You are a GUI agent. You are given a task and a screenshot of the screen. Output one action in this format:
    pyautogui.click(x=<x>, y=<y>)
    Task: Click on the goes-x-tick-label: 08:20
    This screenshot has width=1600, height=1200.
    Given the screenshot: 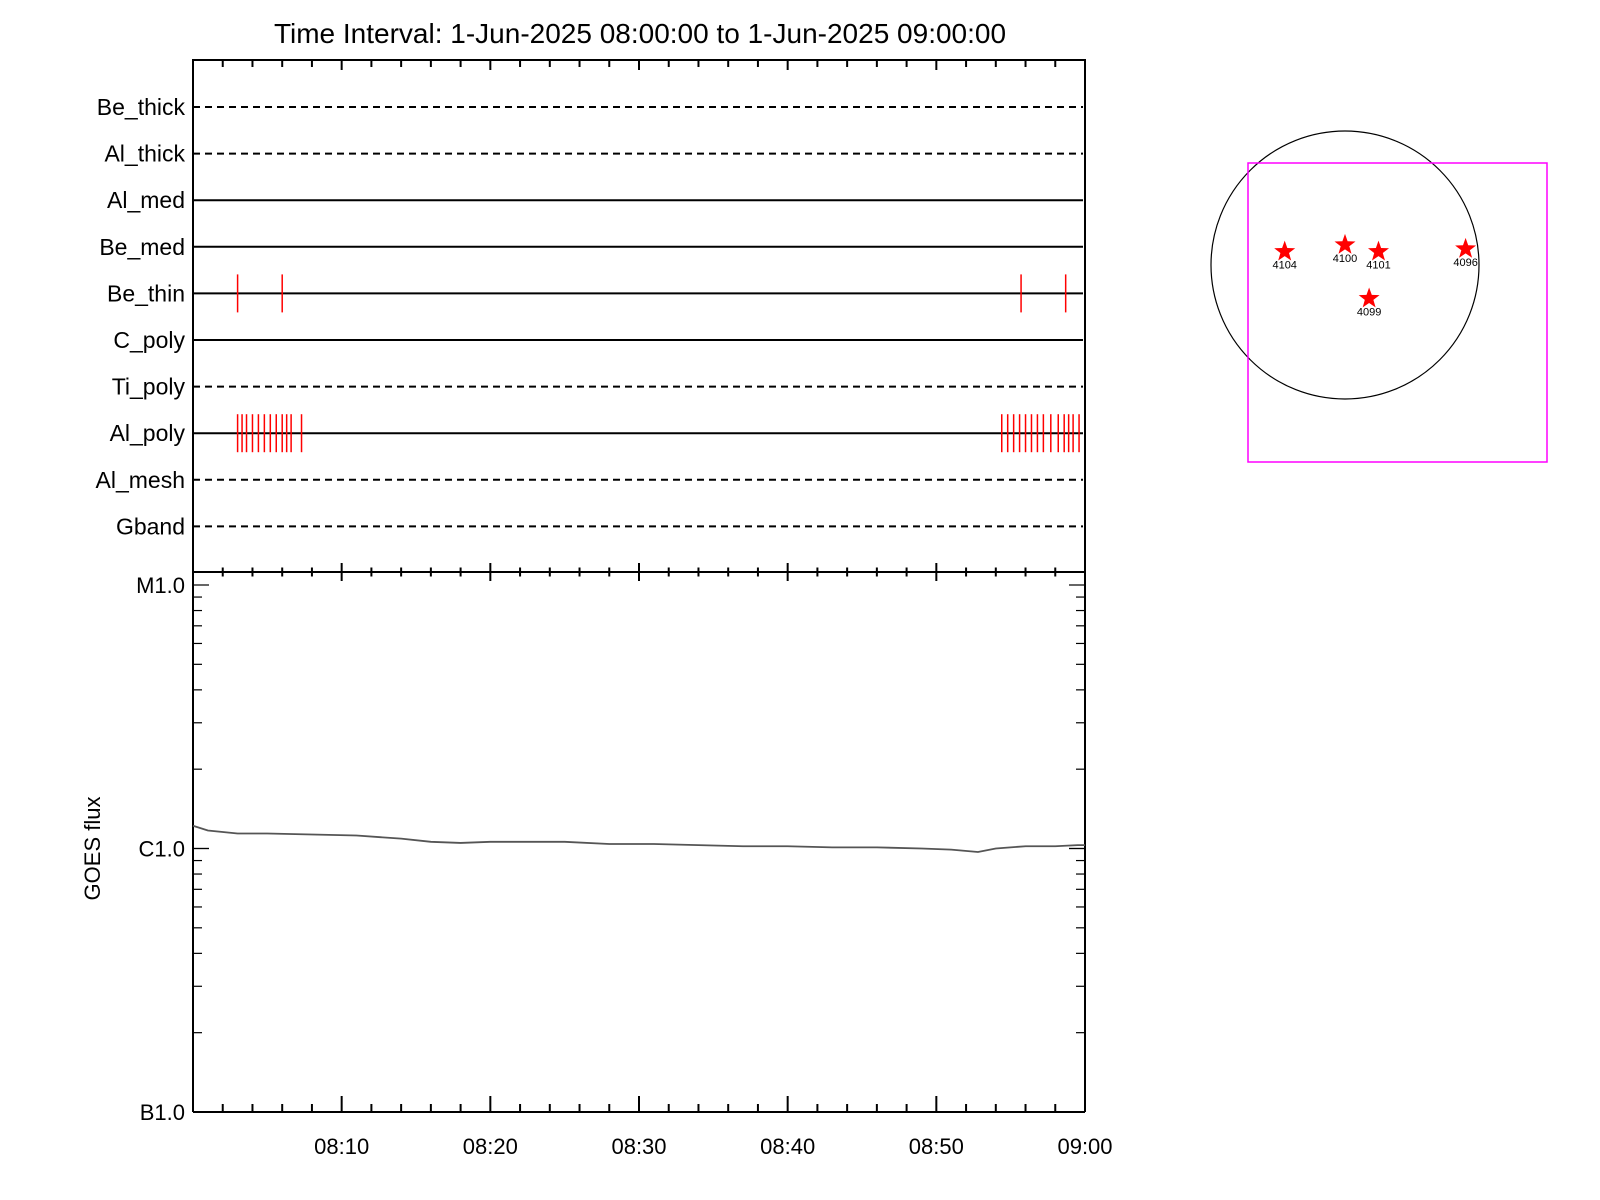 What is the action you would take?
    pyautogui.click(x=490, y=1146)
    